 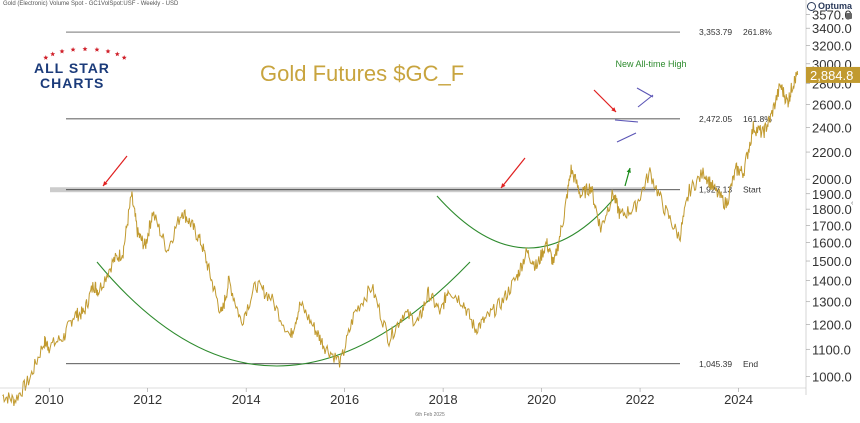 What do you see at coordinates (605, 101) in the screenshot?
I see `red-arrow-breakout` at bounding box center [605, 101].